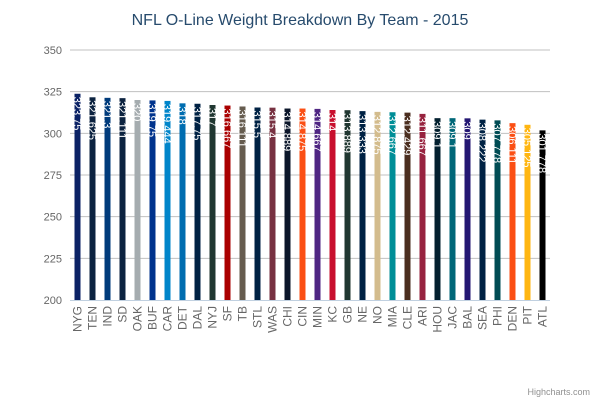 The image size is (600, 400). I want to click on data-label: 313.889, so click(347, 133).